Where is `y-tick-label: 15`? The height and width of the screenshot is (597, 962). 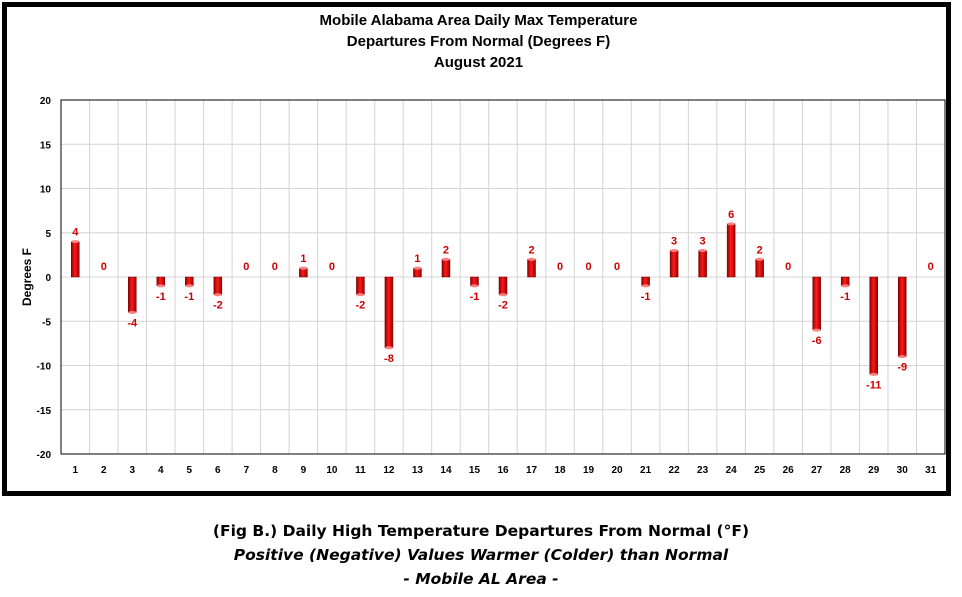 y-tick-label: 15 is located at coordinates (46, 145).